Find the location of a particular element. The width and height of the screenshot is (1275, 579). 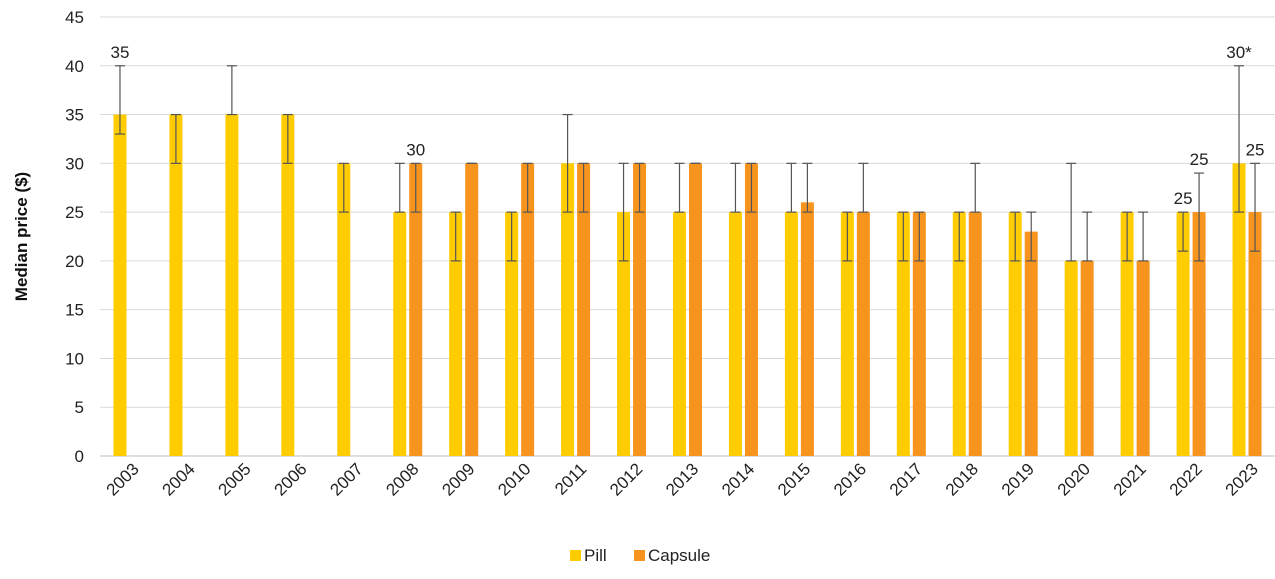

bar-capsule-2008 is located at coordinates (416, 310).